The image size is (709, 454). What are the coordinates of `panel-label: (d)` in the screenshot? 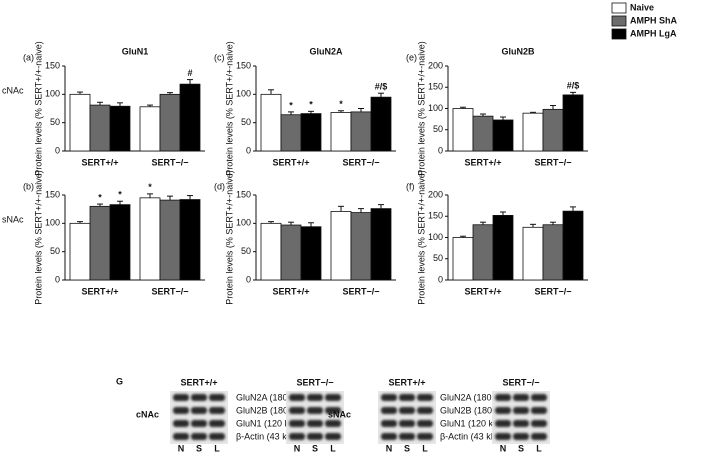 It's located at (219, 186).